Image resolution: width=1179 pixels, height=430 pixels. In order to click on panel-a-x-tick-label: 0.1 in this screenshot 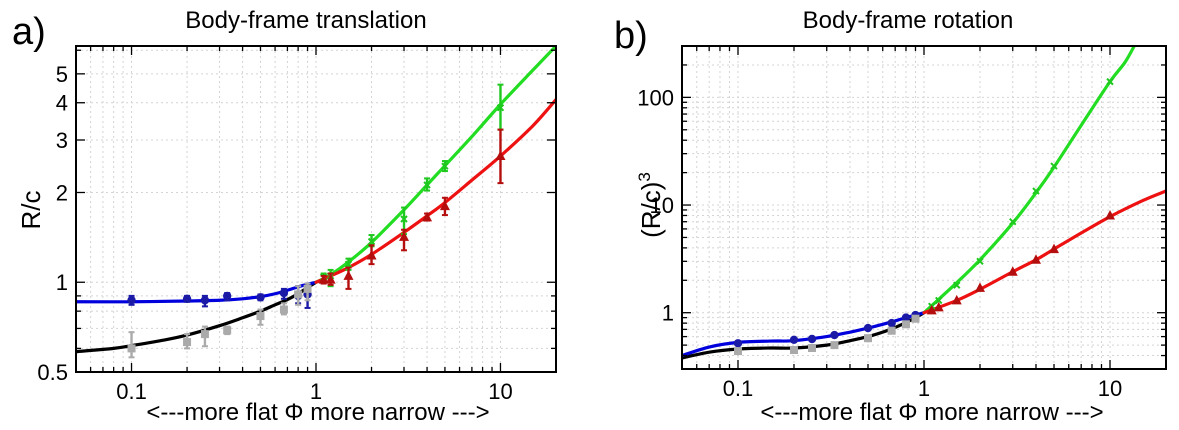, I will do `click(131, 391)`.